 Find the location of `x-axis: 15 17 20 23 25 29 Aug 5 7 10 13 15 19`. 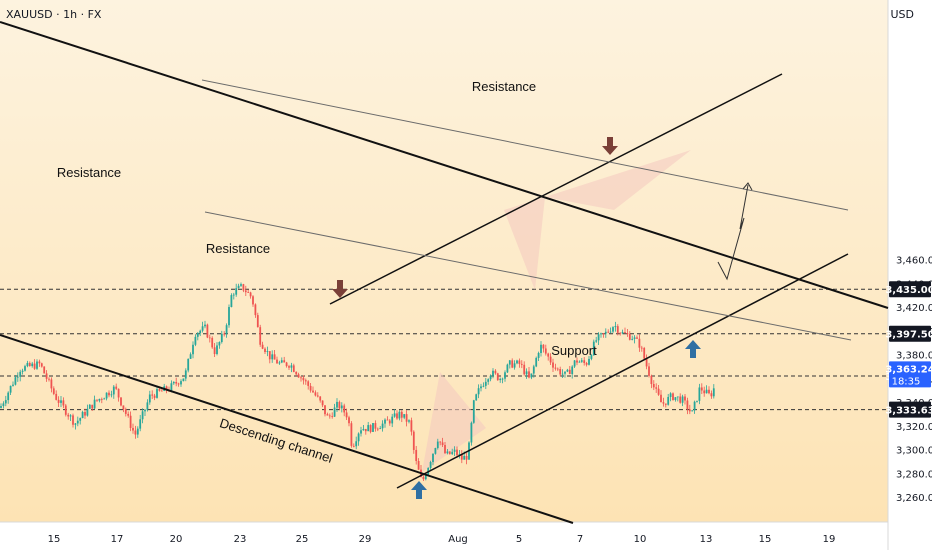

x-axis: 15 17 20 23 25 29 Aug 5 7 10 13 15 19 is located at coordinates (442, 539).